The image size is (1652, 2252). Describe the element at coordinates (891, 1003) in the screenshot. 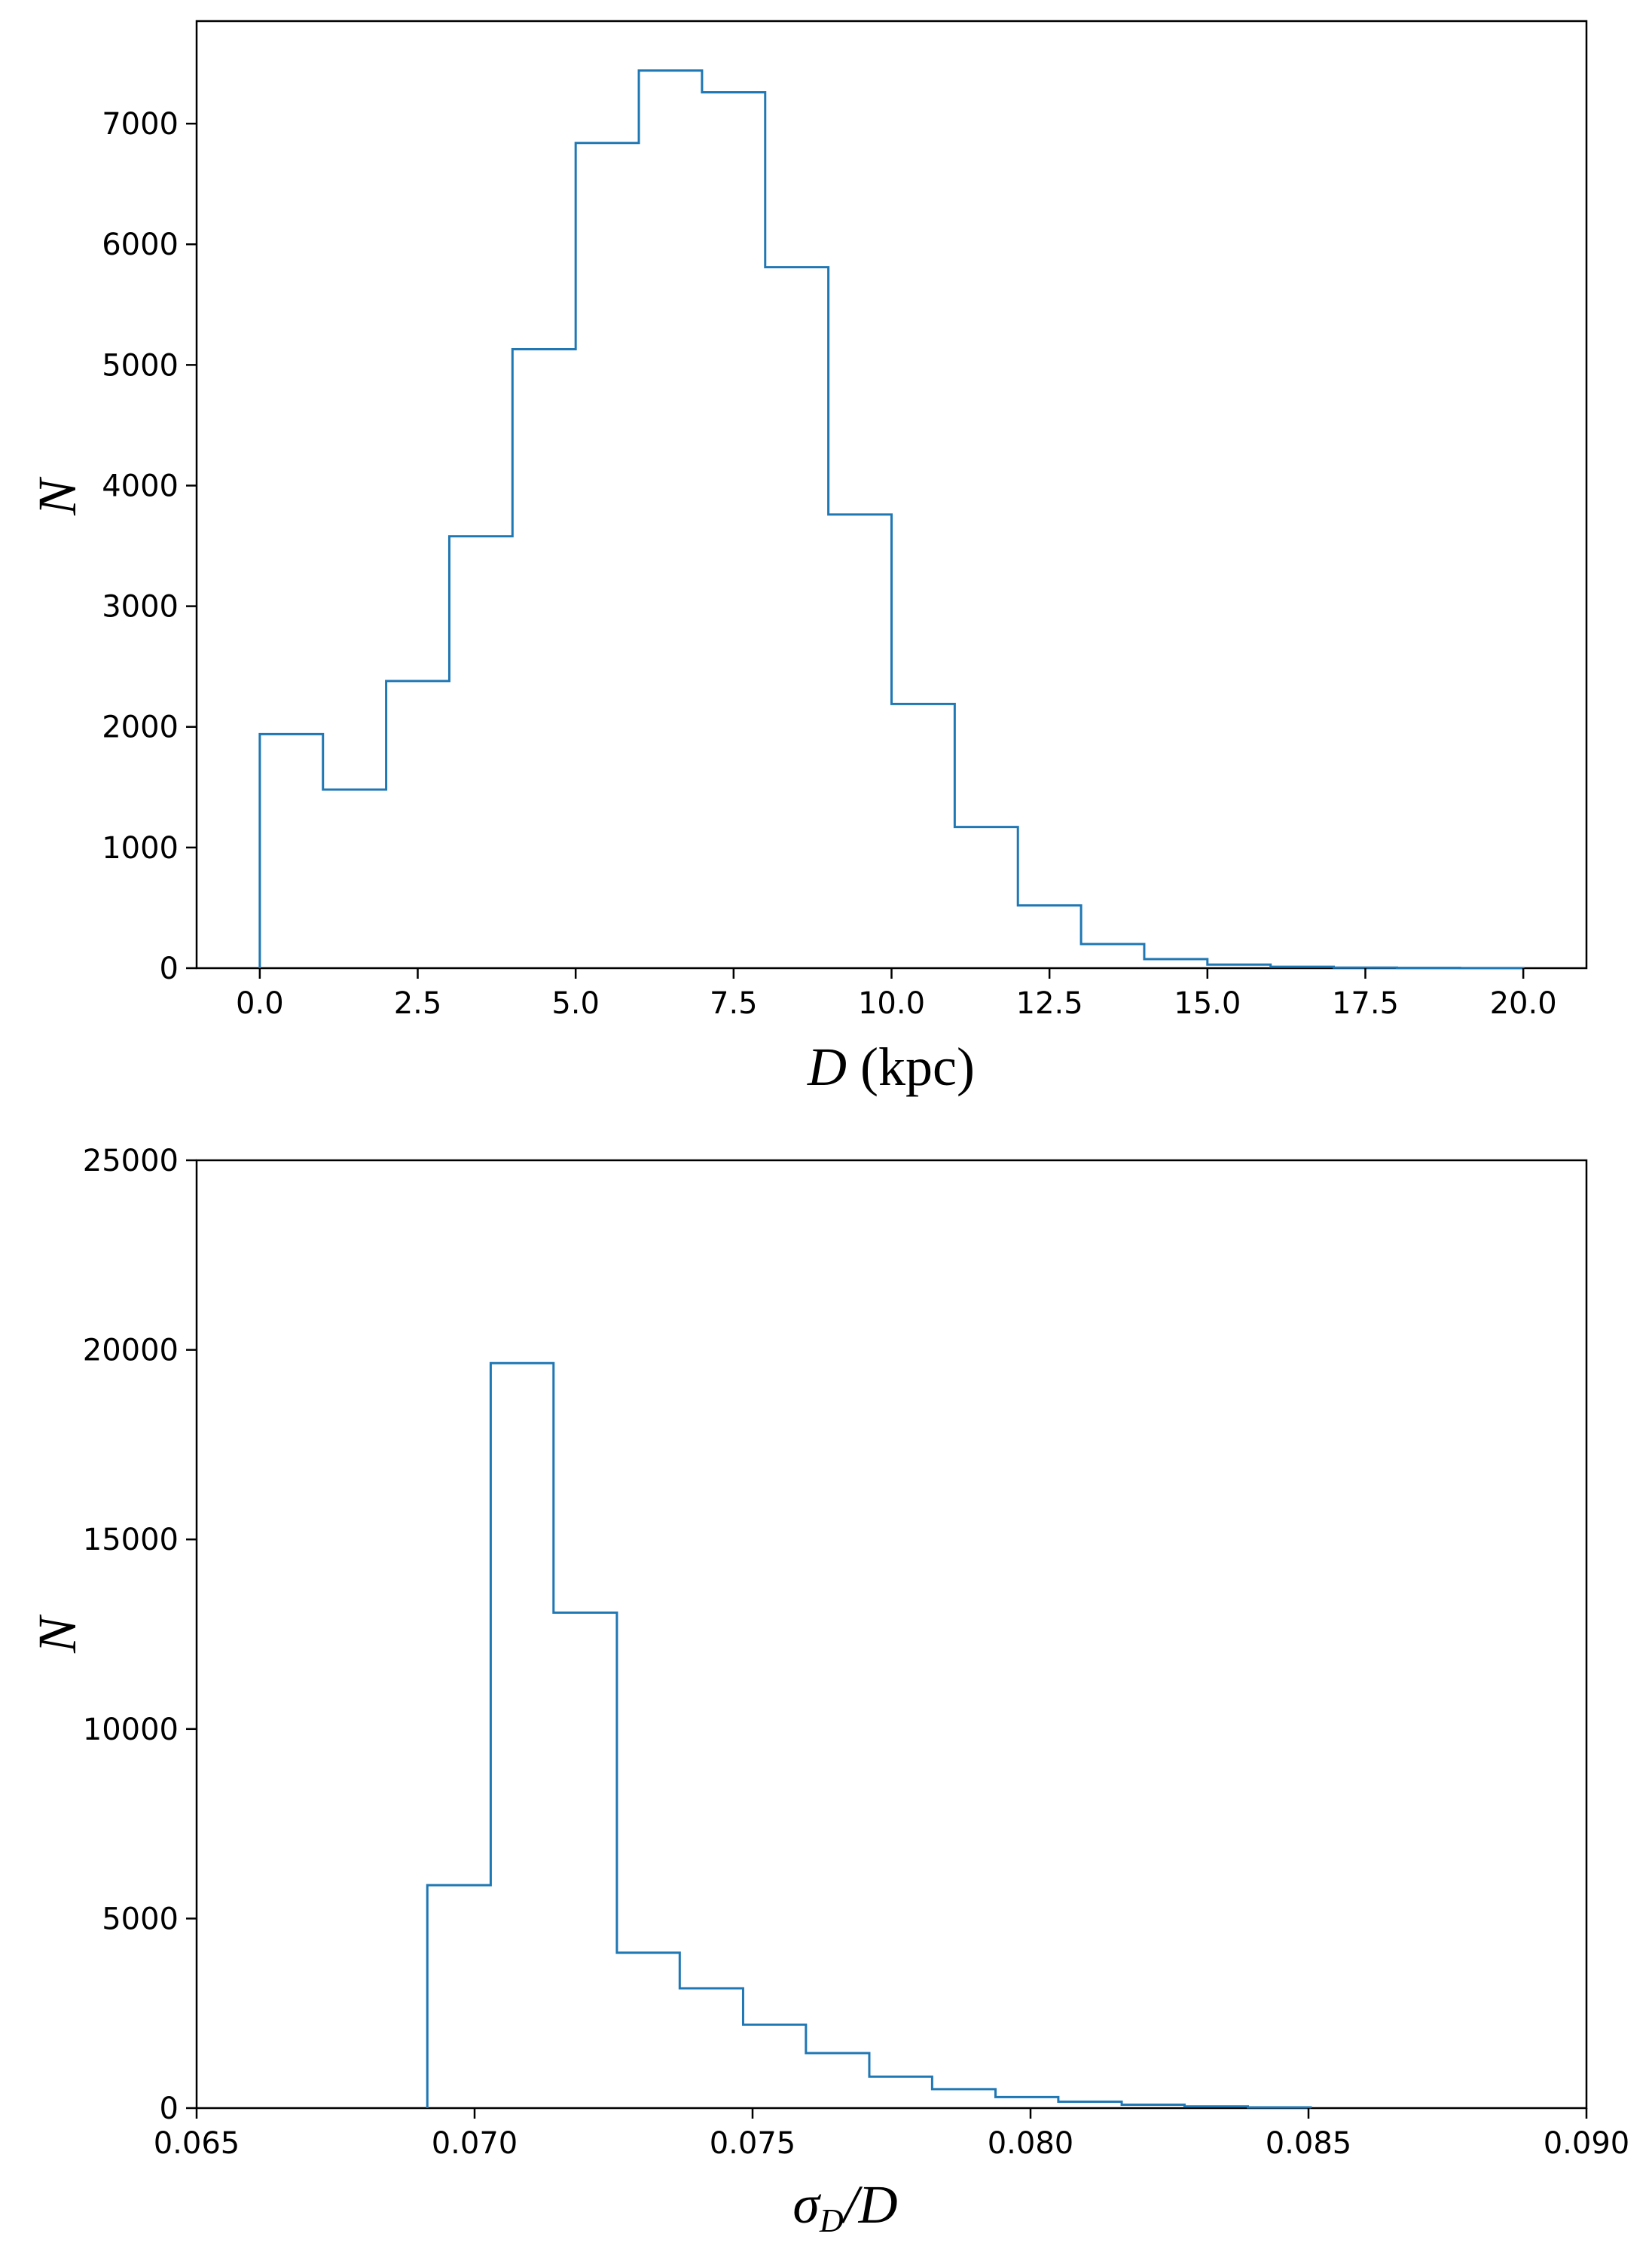

I see `x-tick-label: 10.0` at that location.